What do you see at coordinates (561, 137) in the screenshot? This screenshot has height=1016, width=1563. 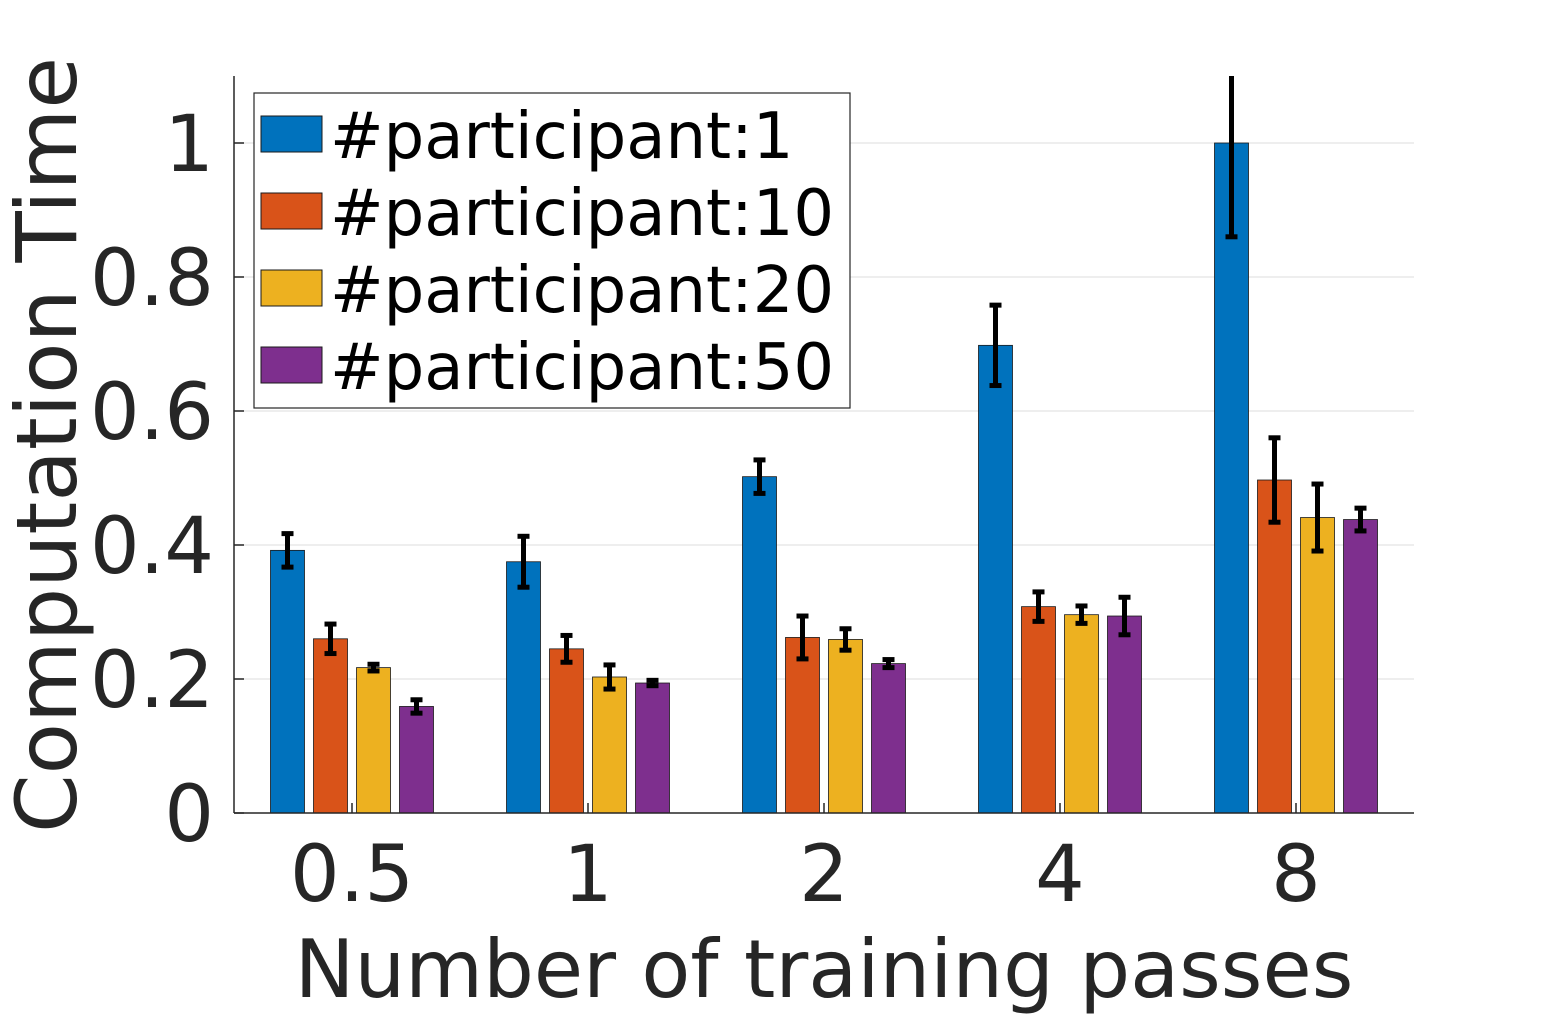 I see `legend-label-0: #participant:1` at bounding box center [561, 137].